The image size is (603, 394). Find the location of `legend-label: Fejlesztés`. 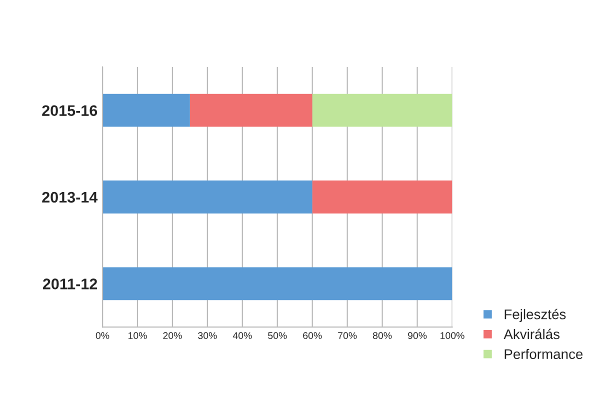

legend-label: Fejlesztés is located at coordinates (535, 315).